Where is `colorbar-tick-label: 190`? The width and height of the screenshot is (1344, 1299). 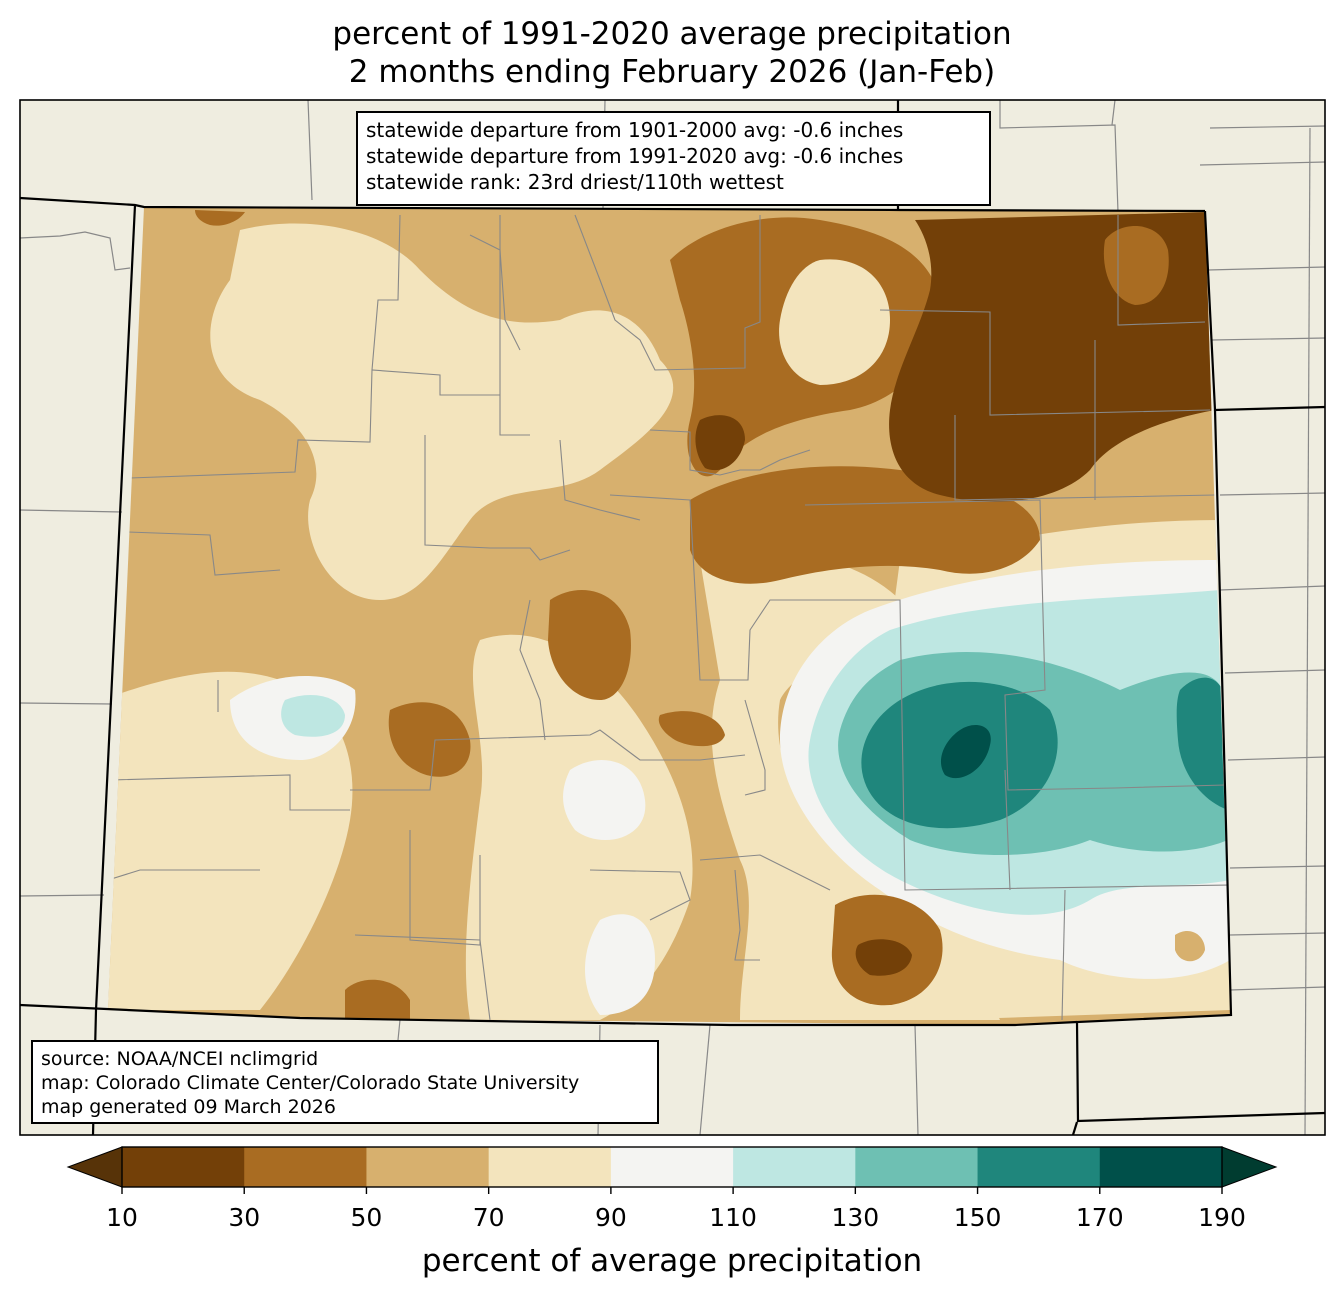 colorbar-tick-label: 190 is located at coordinates (1222, 1217).